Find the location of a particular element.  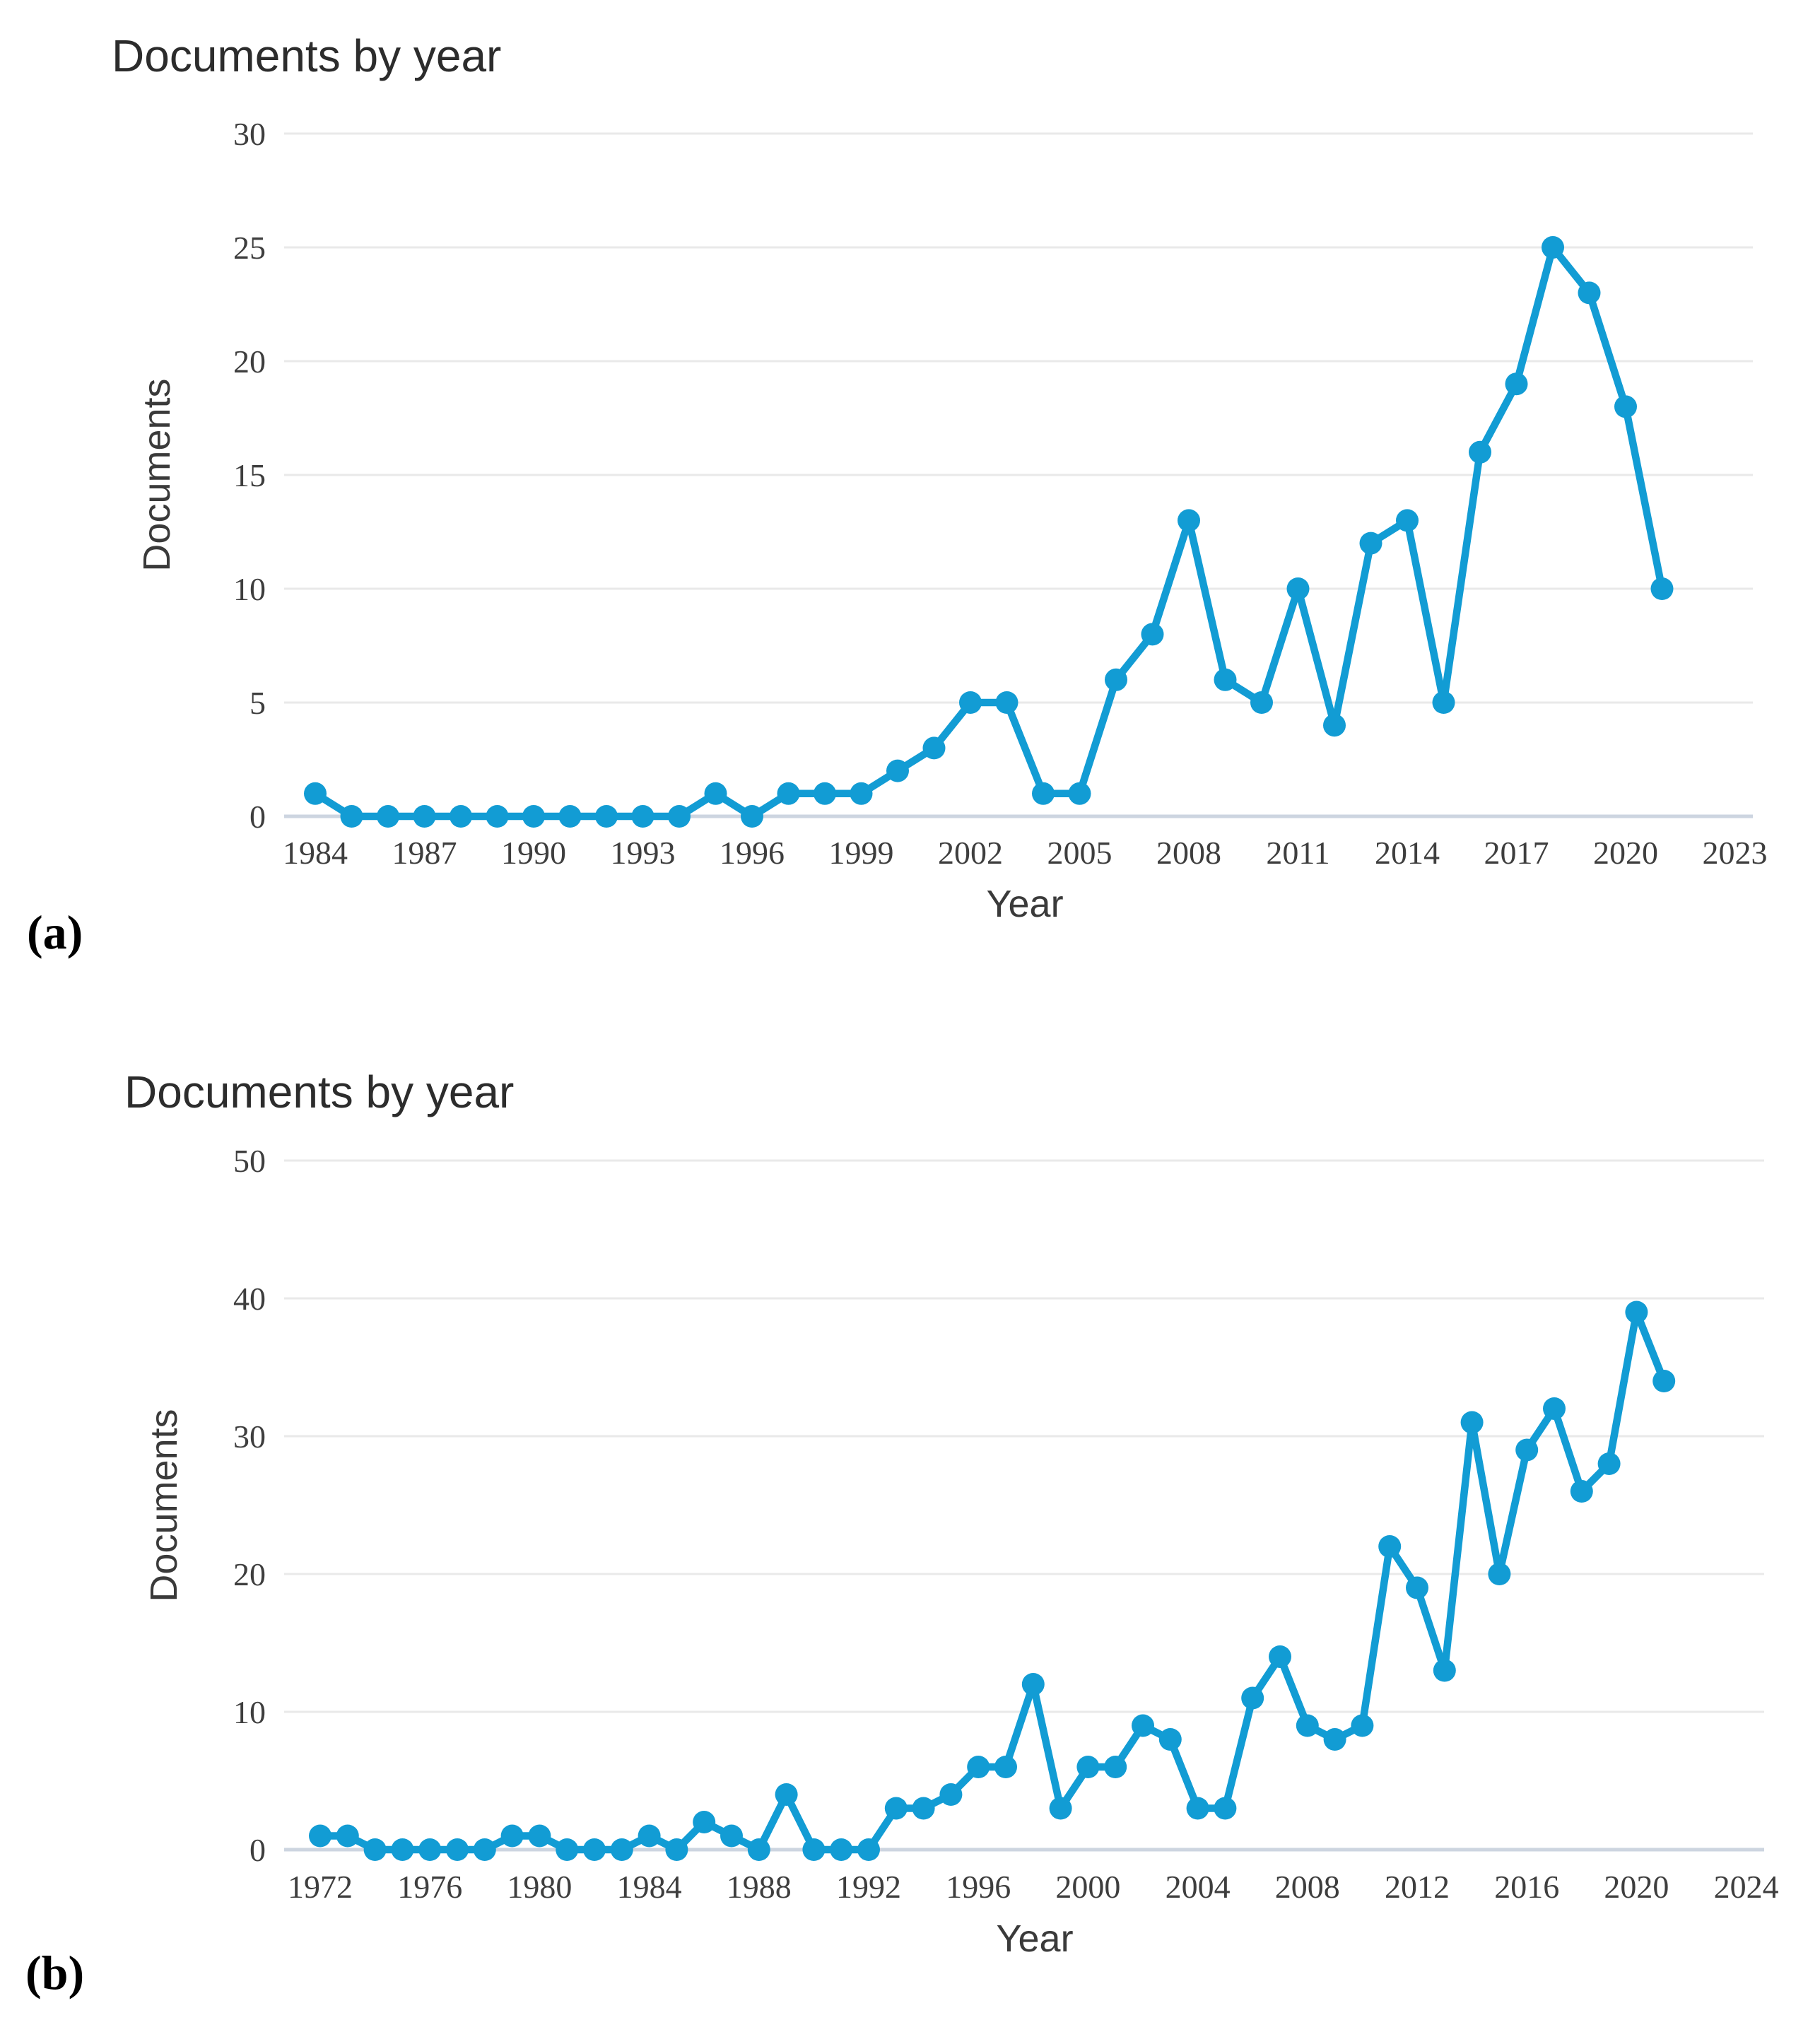

y-tick-label-20: 20 is located at coordinates (250, 1574).